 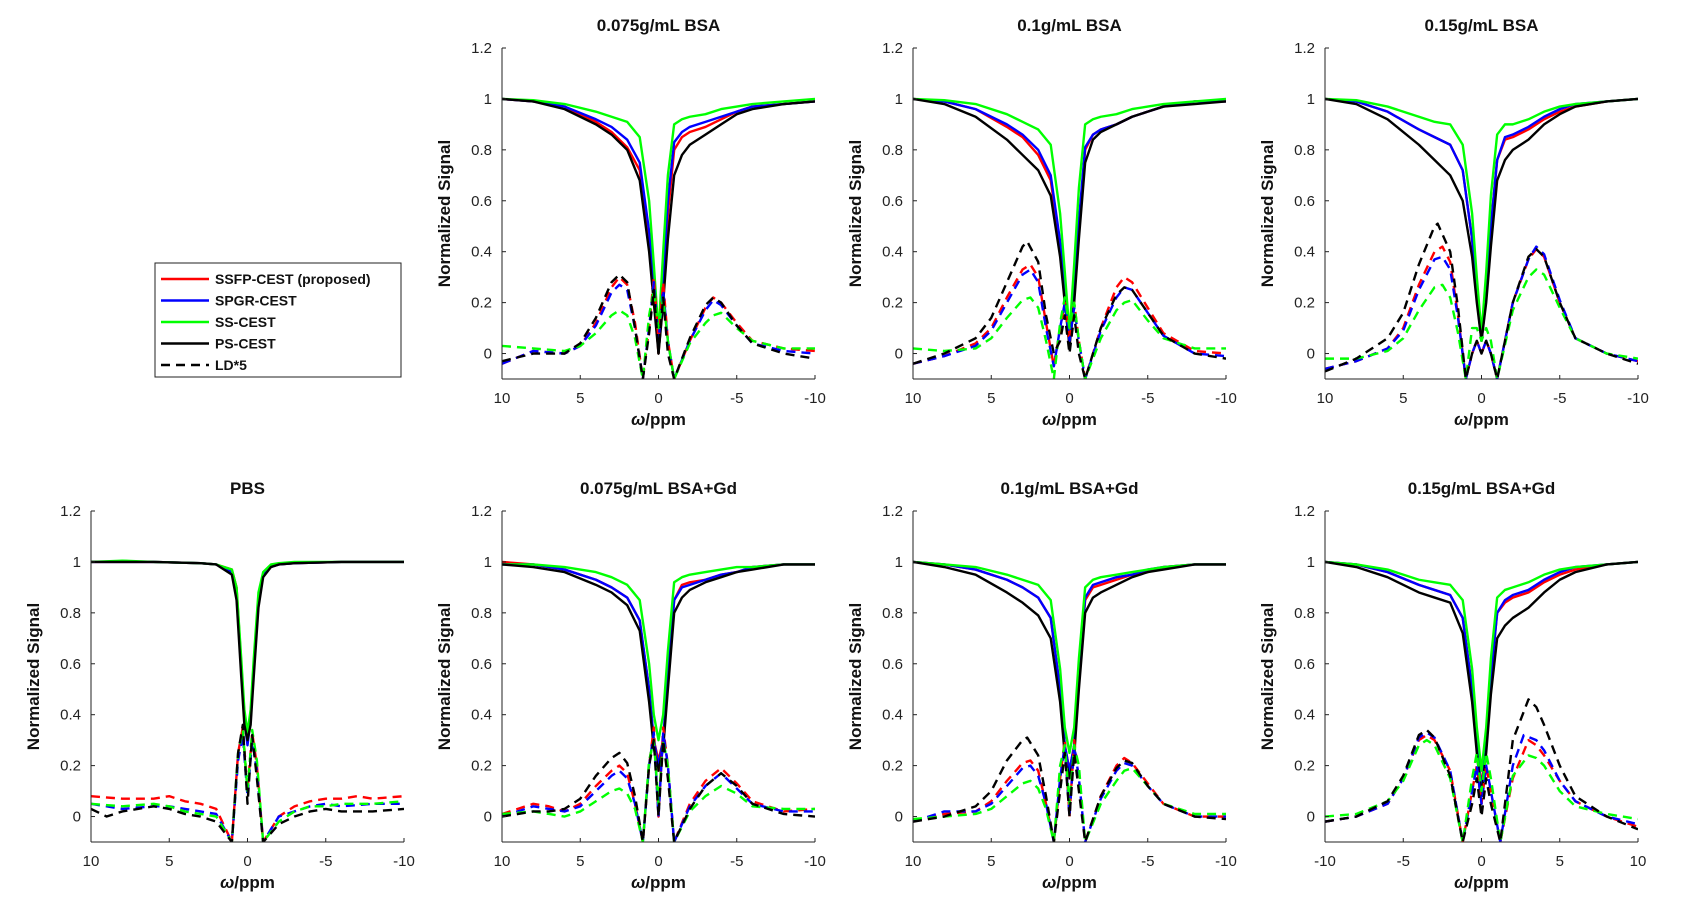 I want to click on chart-title: 0.15g/mL BSA, so click(x=1481, y=25).